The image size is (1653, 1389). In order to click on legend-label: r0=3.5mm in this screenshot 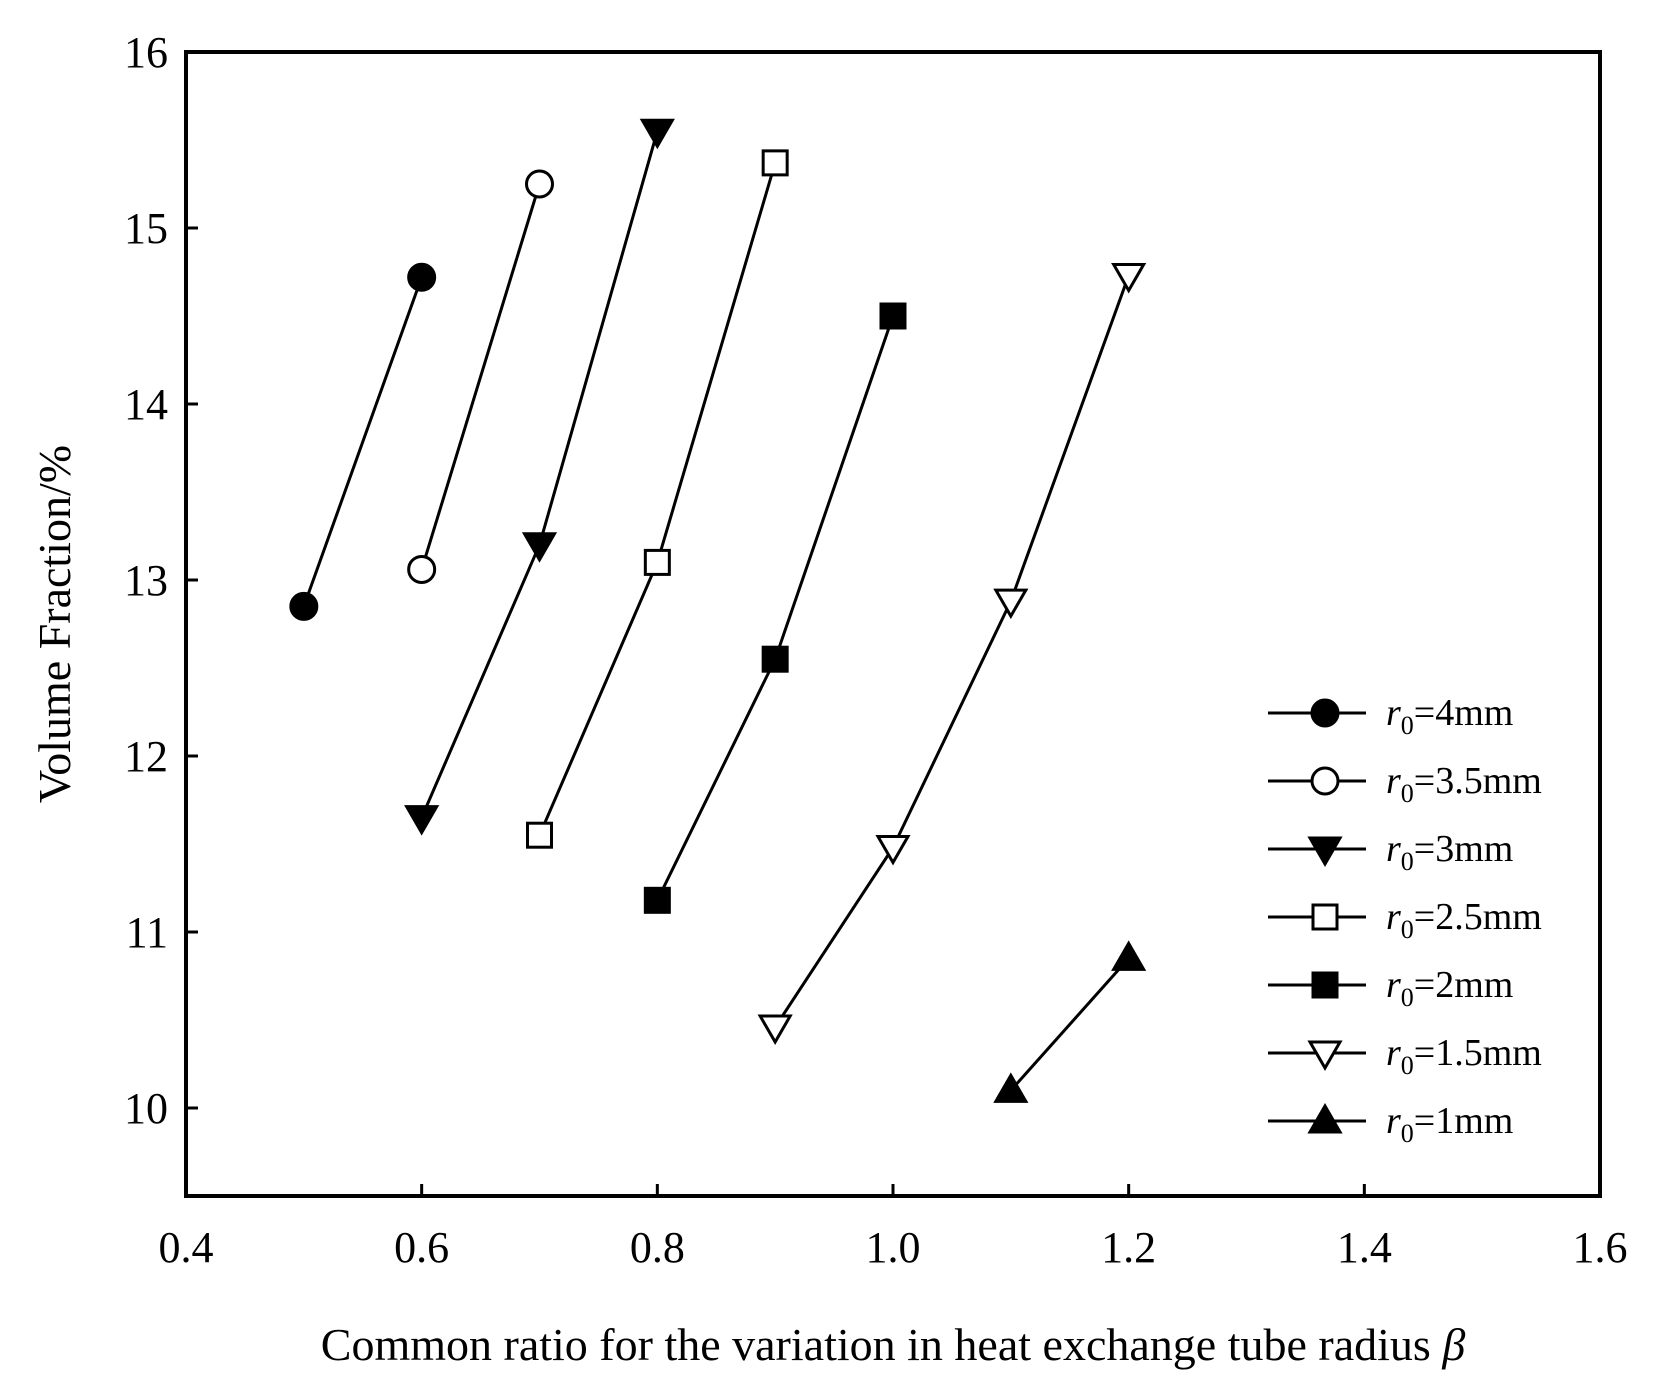, I will do `click(1464, 784)`.